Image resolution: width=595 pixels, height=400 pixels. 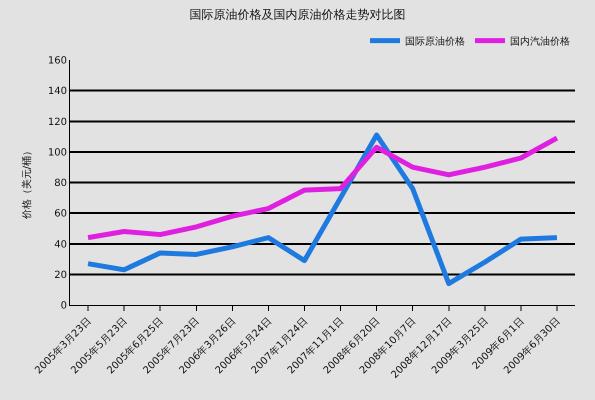 I want to click on y-tick-label: 100, so click(x=57, y=152).